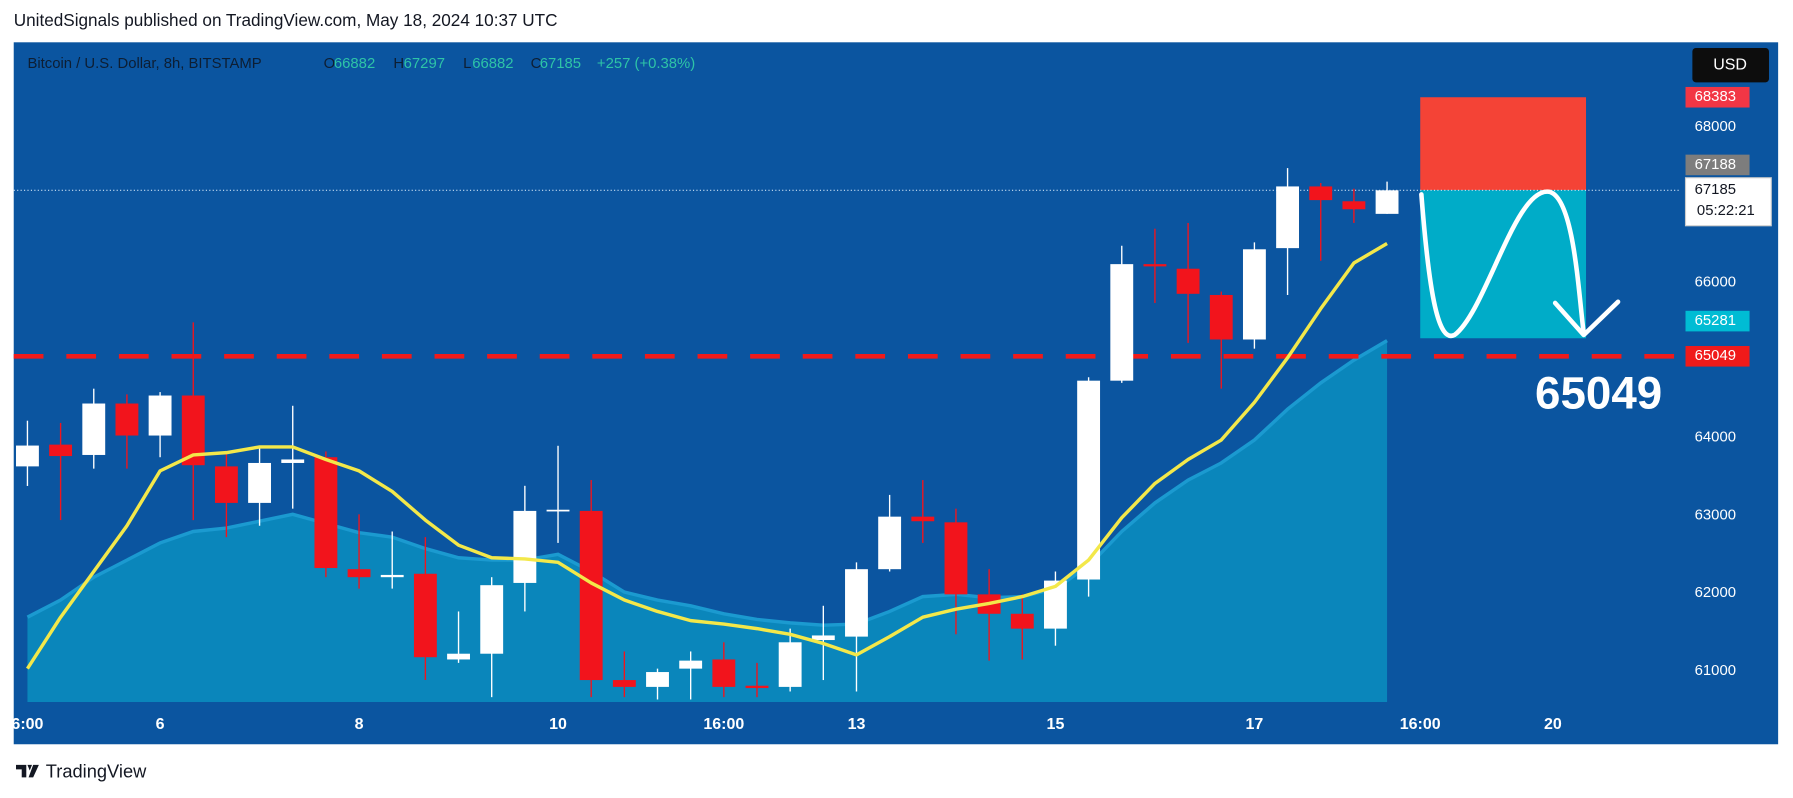 This screenshot has height=798, width=1793. Describe the element at coordinates (27, 724) in the screenshot. I see `x-tick-label: 6:00` at that location.